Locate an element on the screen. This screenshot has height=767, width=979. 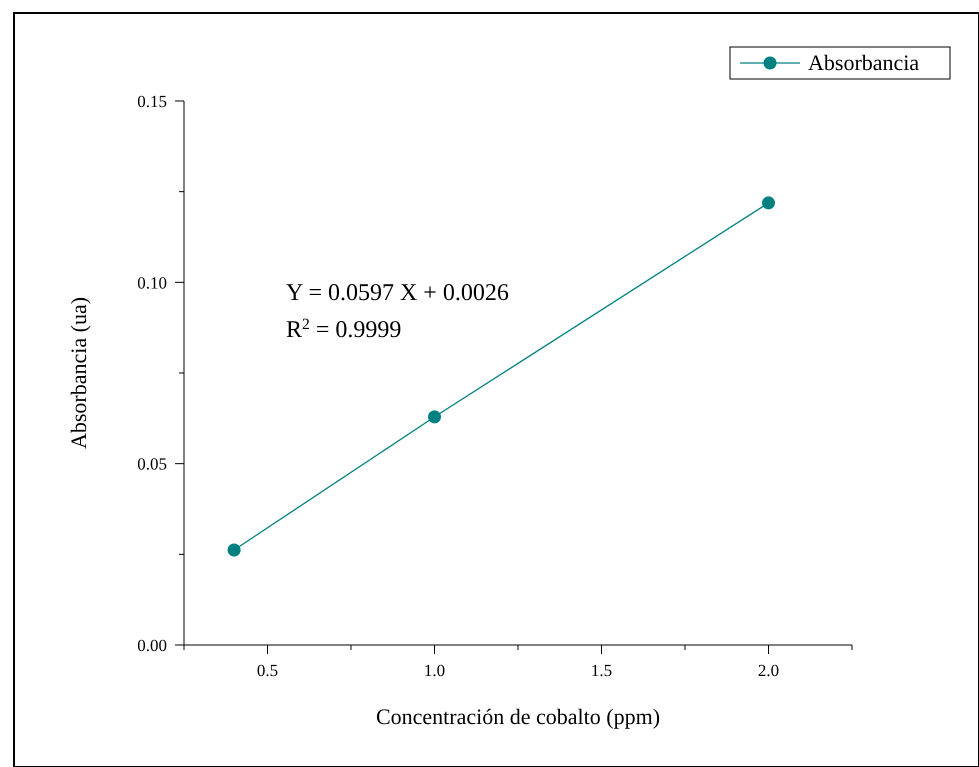
y-tick-label: 0.00 is located at coordinates (152, 645).